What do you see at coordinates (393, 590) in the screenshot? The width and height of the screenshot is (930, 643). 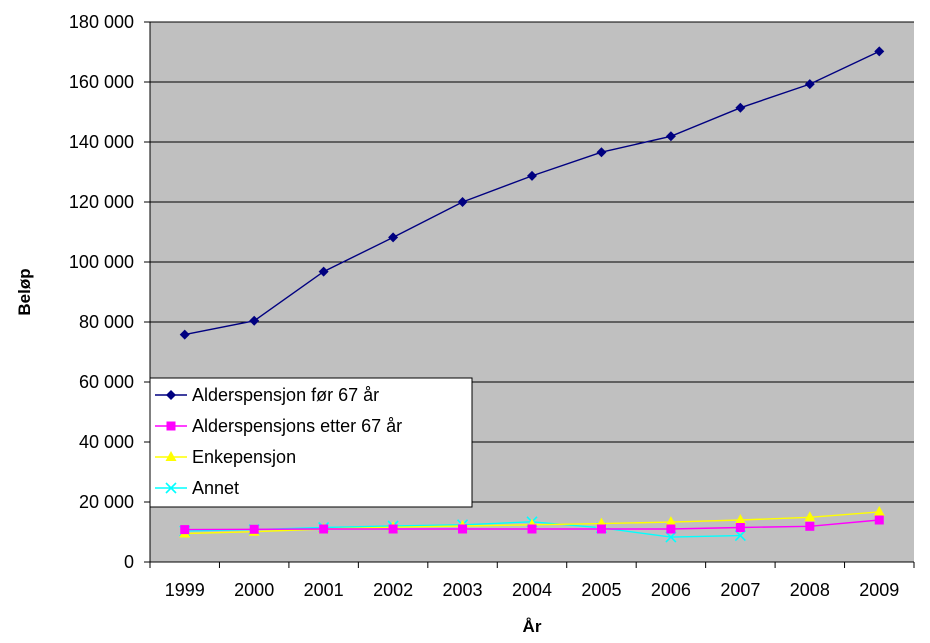 I see `x-tick-label: 2002` at bounding box center [393, 590].